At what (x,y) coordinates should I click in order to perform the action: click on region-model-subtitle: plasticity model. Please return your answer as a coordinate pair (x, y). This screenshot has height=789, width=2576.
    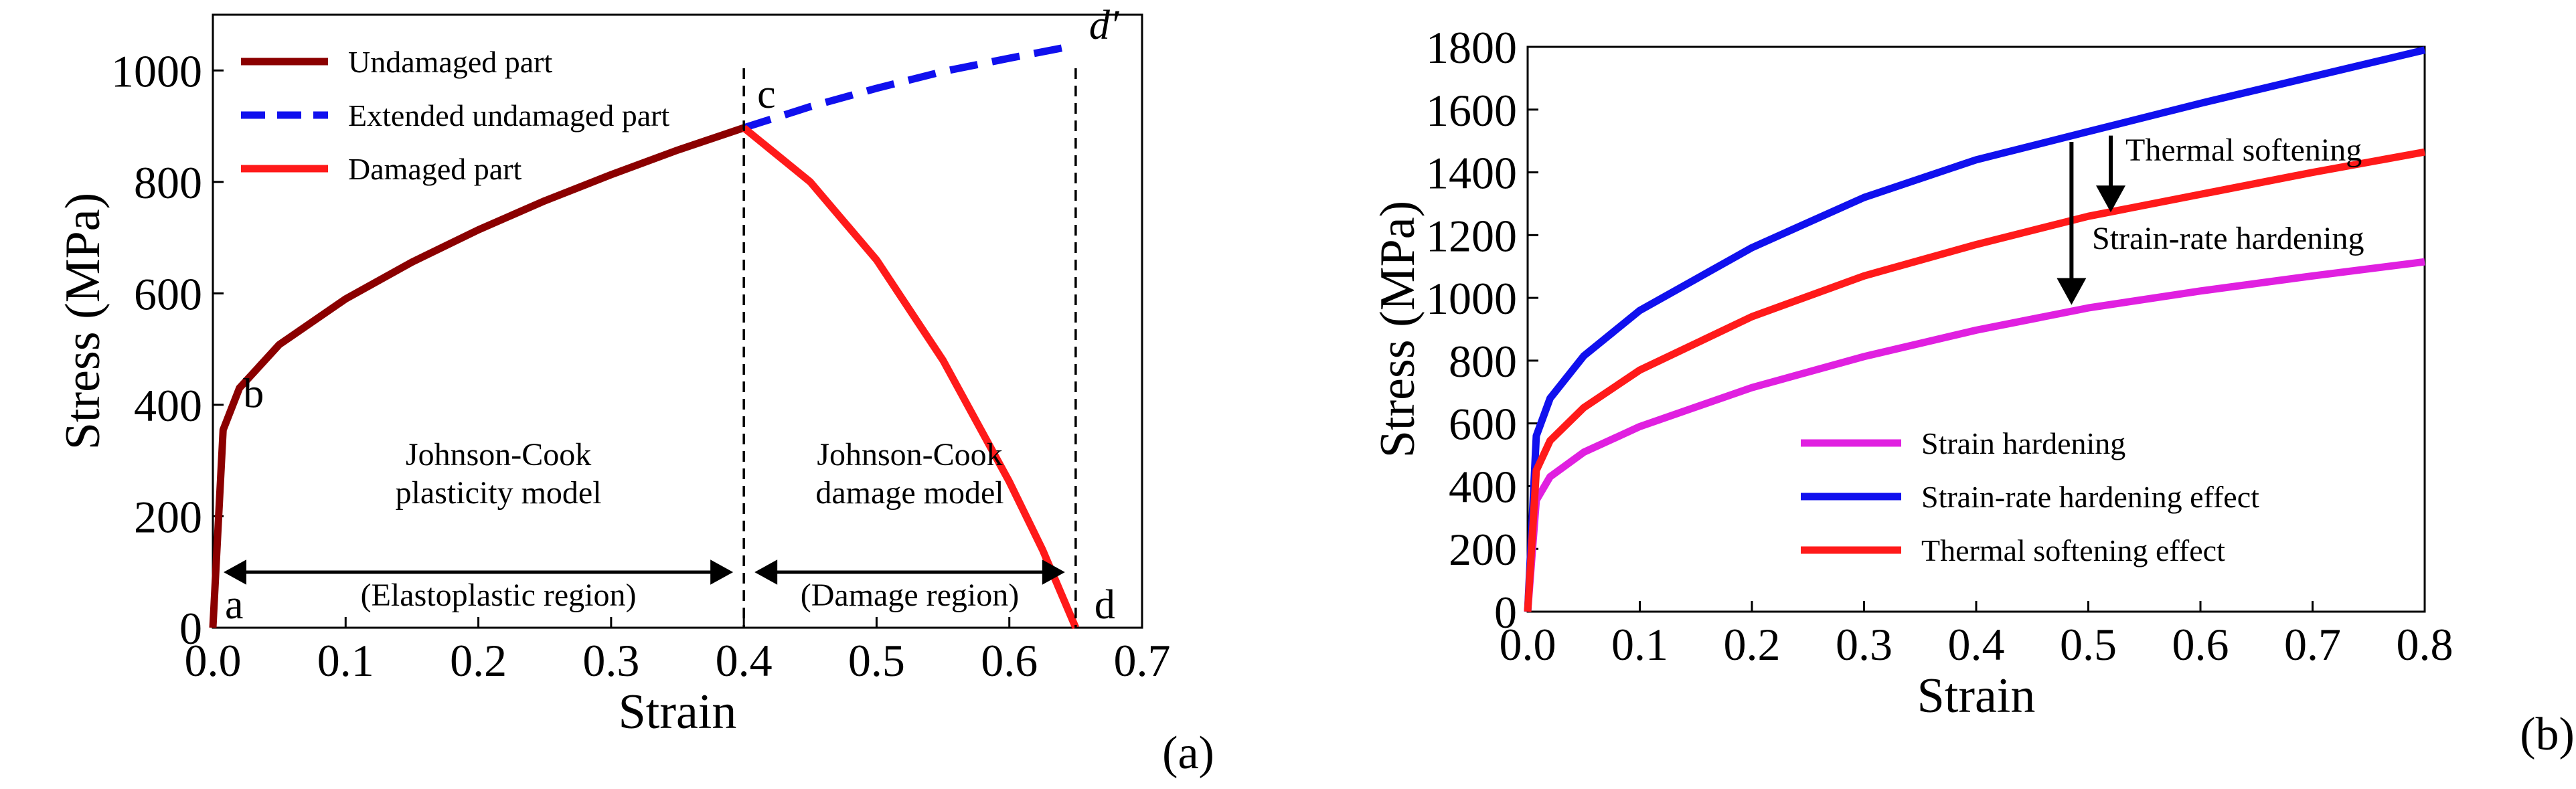
    Looking at the image, I should click on (499, 493).